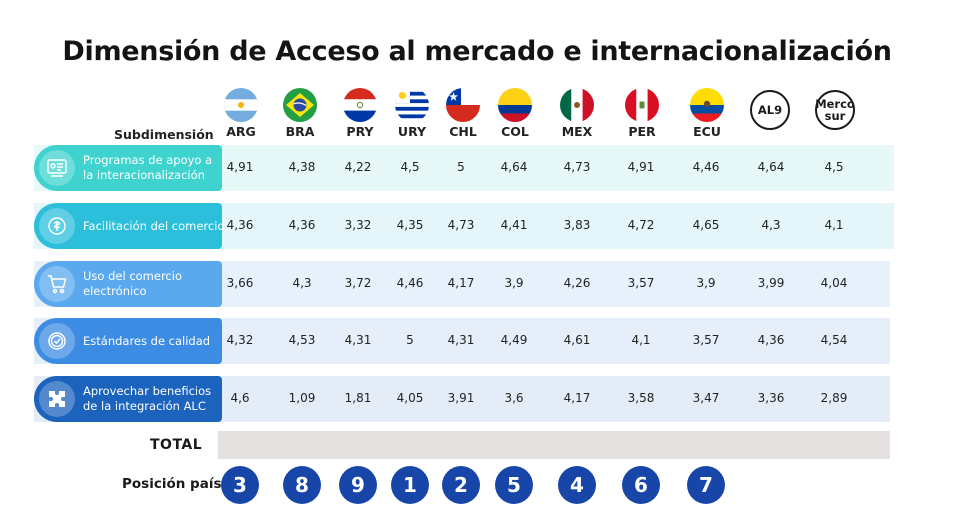  I want to click on rank-badge: 6, so click(641, 485).